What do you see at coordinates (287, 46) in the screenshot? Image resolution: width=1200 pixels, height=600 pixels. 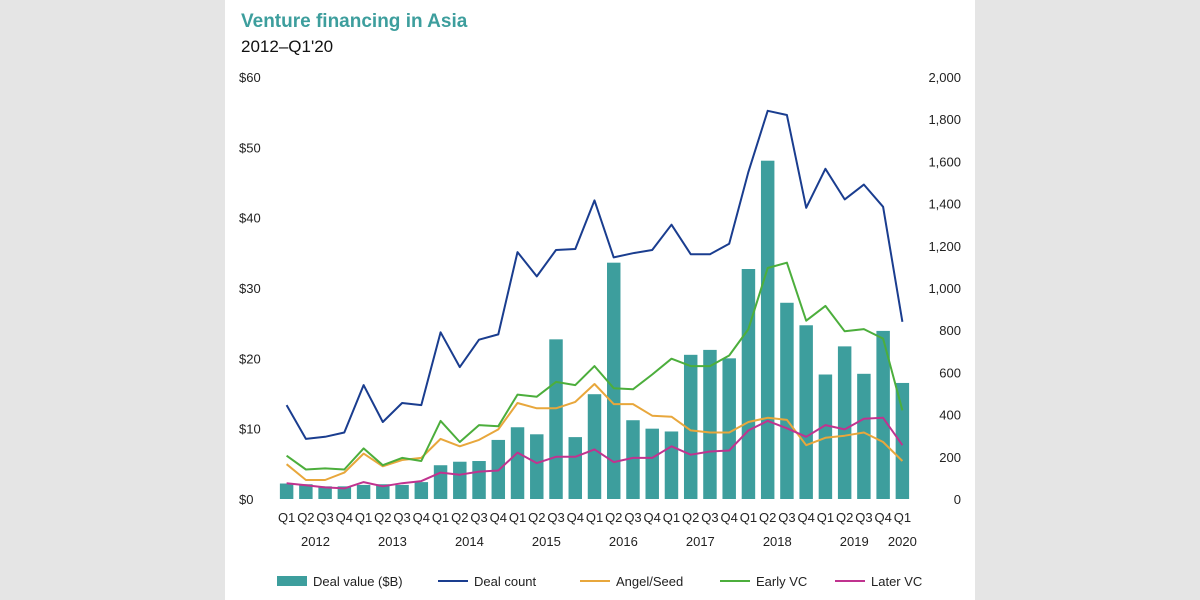 I see `chart-subtitle: 2012–Q1'20` at bounding box center [287, 46].